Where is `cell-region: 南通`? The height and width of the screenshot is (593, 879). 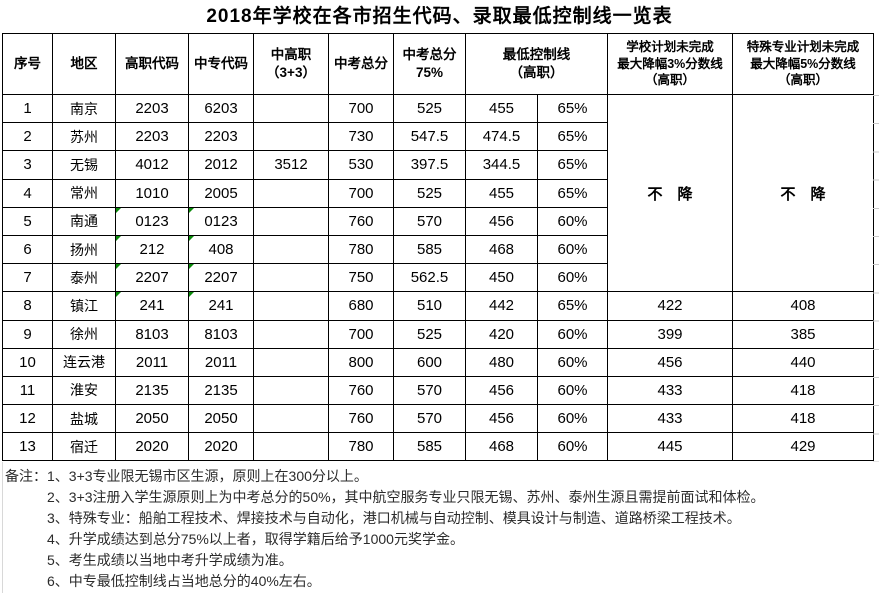
cell-region: 南通 is located at coordinates (84, 221).